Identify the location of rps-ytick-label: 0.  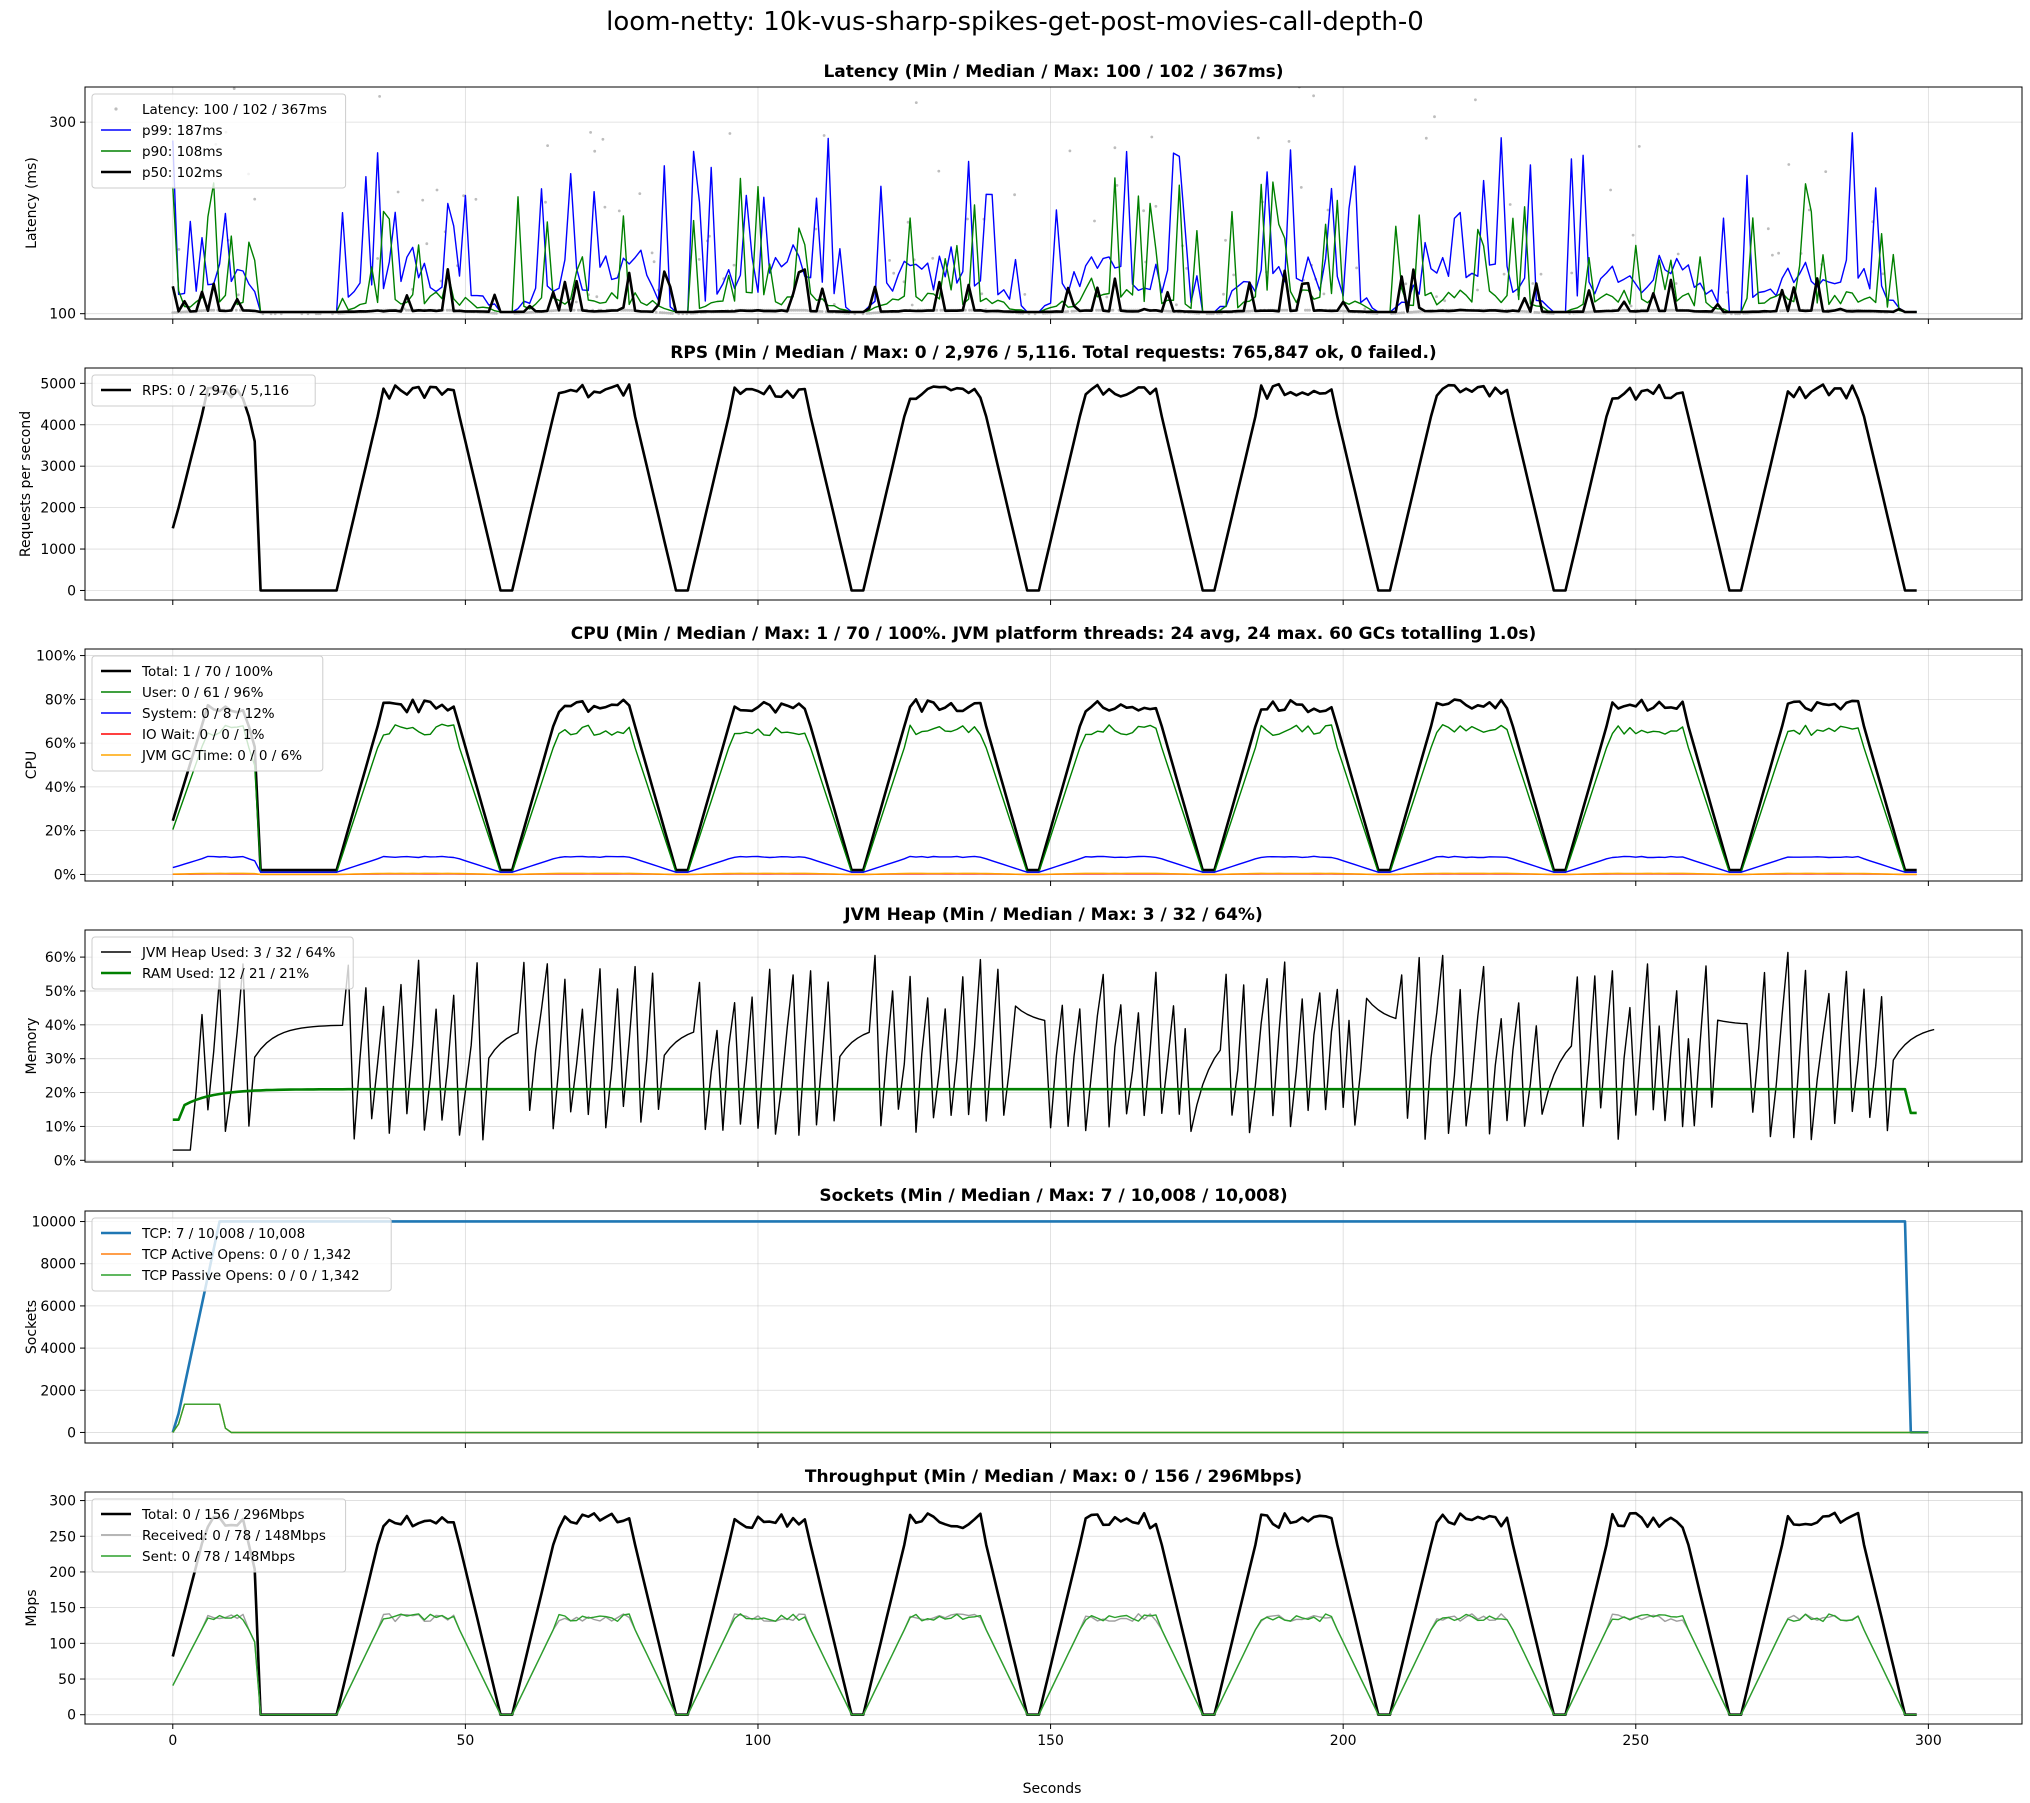
(71, 591).